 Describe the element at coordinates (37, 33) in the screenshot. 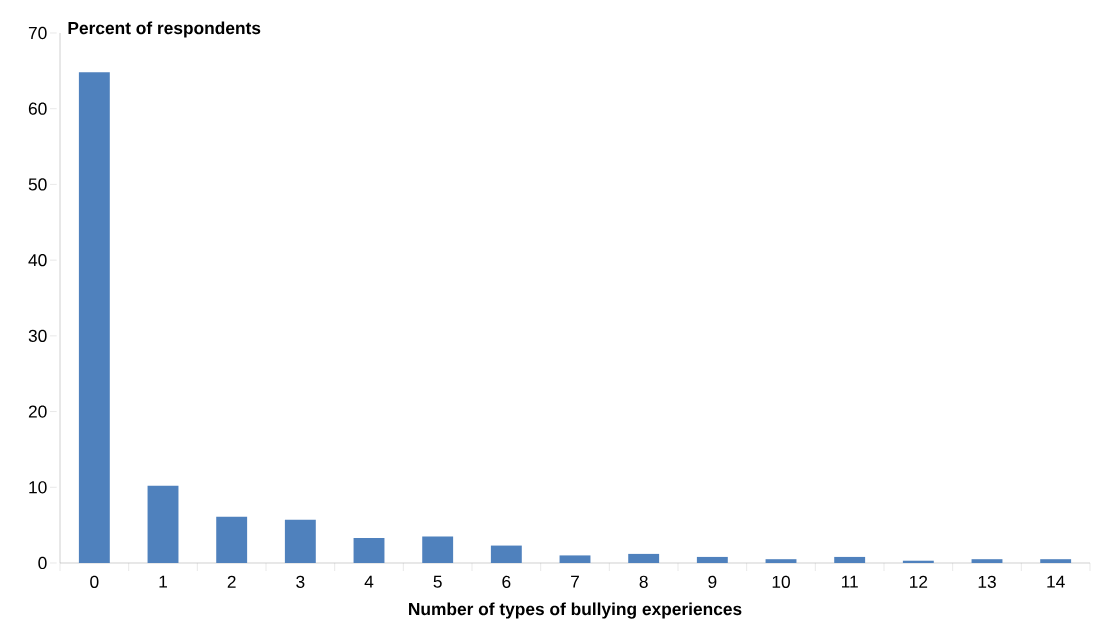

I see `y-tick-label: 70` at that location.